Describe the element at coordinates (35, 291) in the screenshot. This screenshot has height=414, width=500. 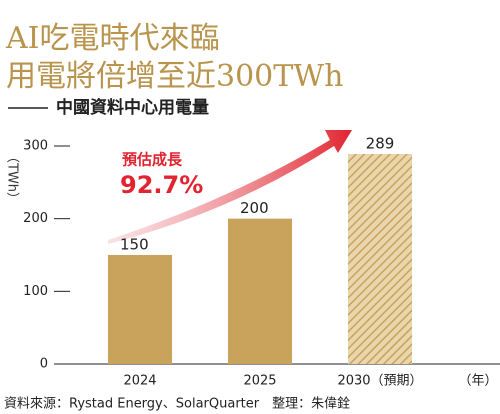
I see `y-tick-label: 100` at that location.